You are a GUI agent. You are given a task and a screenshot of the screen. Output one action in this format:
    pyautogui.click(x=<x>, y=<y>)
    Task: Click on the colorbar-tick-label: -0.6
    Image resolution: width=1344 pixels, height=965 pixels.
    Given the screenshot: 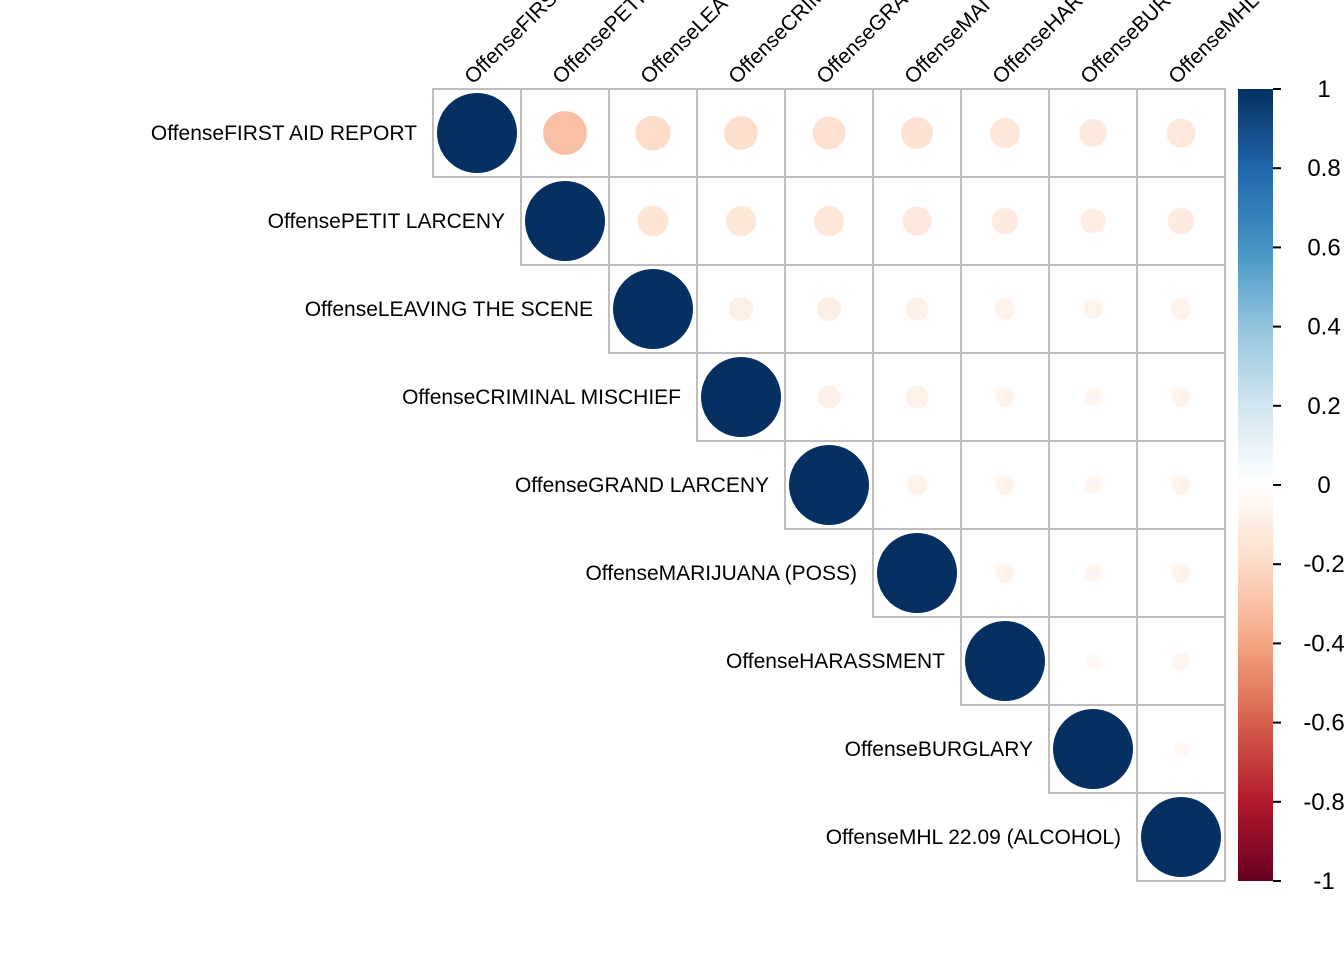 What is the action you would take?
    pyautogui.click(x=1323, y=723)
    